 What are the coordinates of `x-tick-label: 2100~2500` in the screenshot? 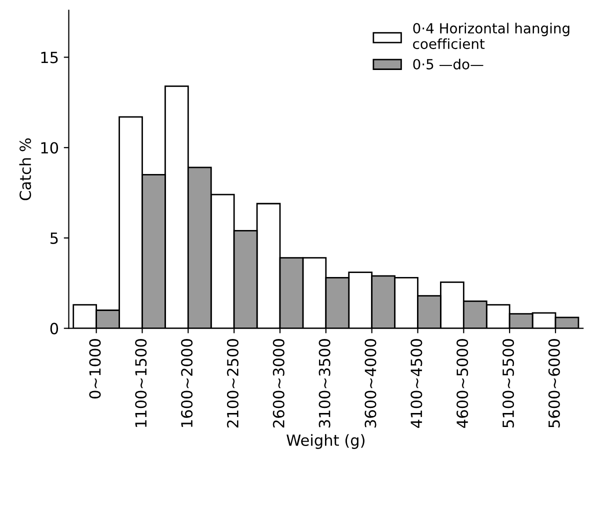 It's located at (232, 383).